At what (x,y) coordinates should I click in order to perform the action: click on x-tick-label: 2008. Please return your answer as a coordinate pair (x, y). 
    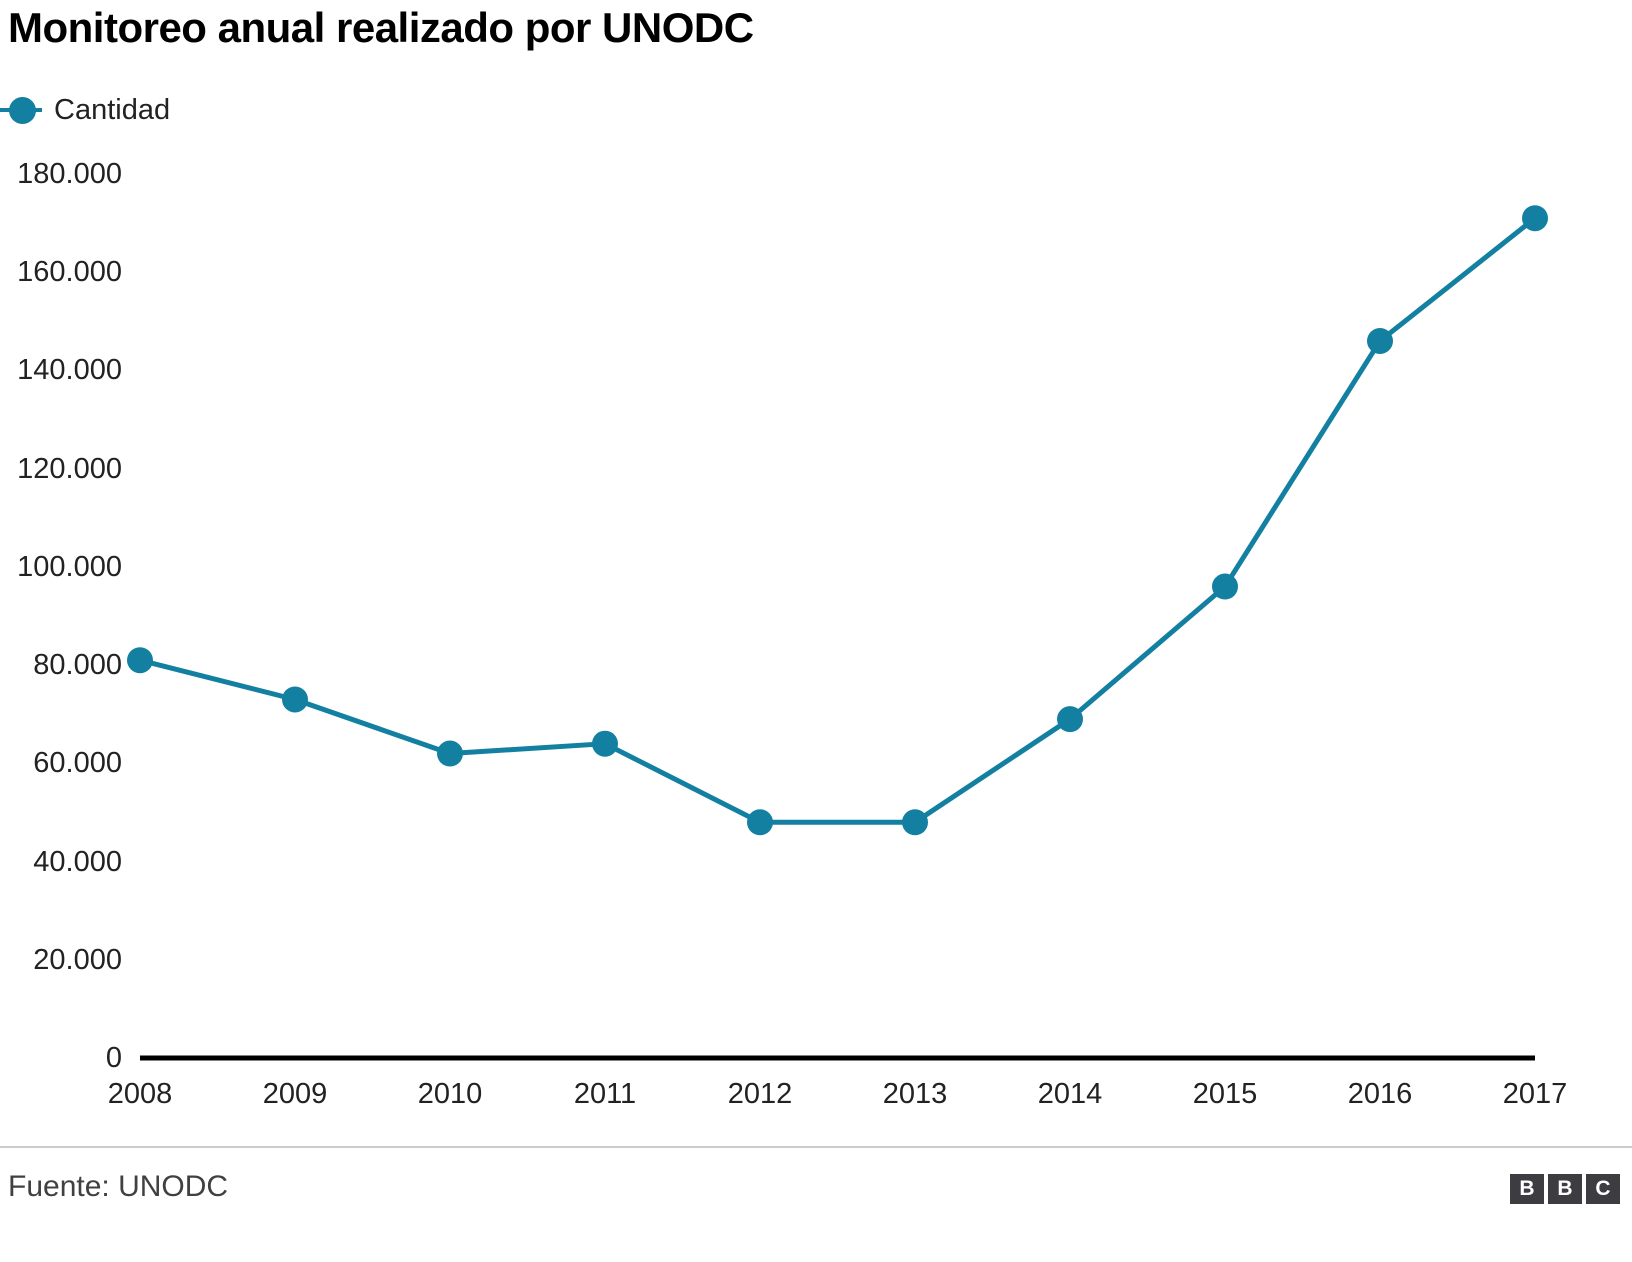
    Looking at the image, I should click on (140, 1094).